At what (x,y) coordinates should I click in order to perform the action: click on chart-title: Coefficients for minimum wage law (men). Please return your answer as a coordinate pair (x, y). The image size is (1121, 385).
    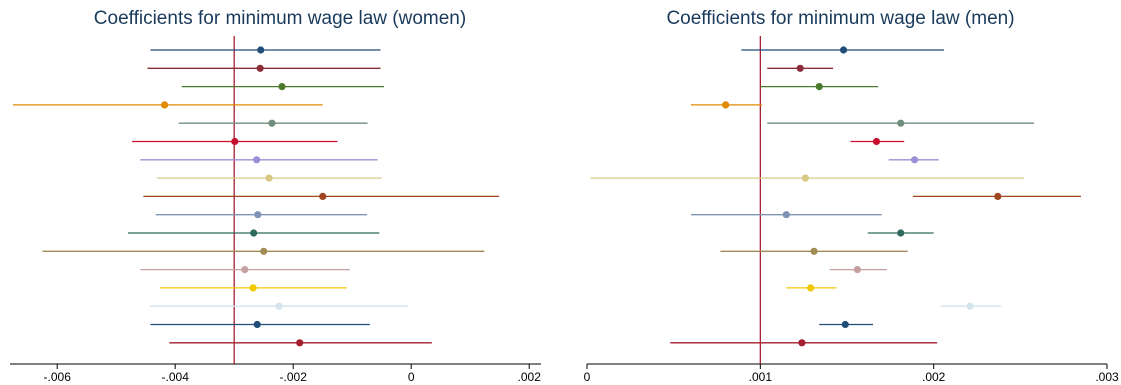
    Looking at the image, I should click on (840, 18).